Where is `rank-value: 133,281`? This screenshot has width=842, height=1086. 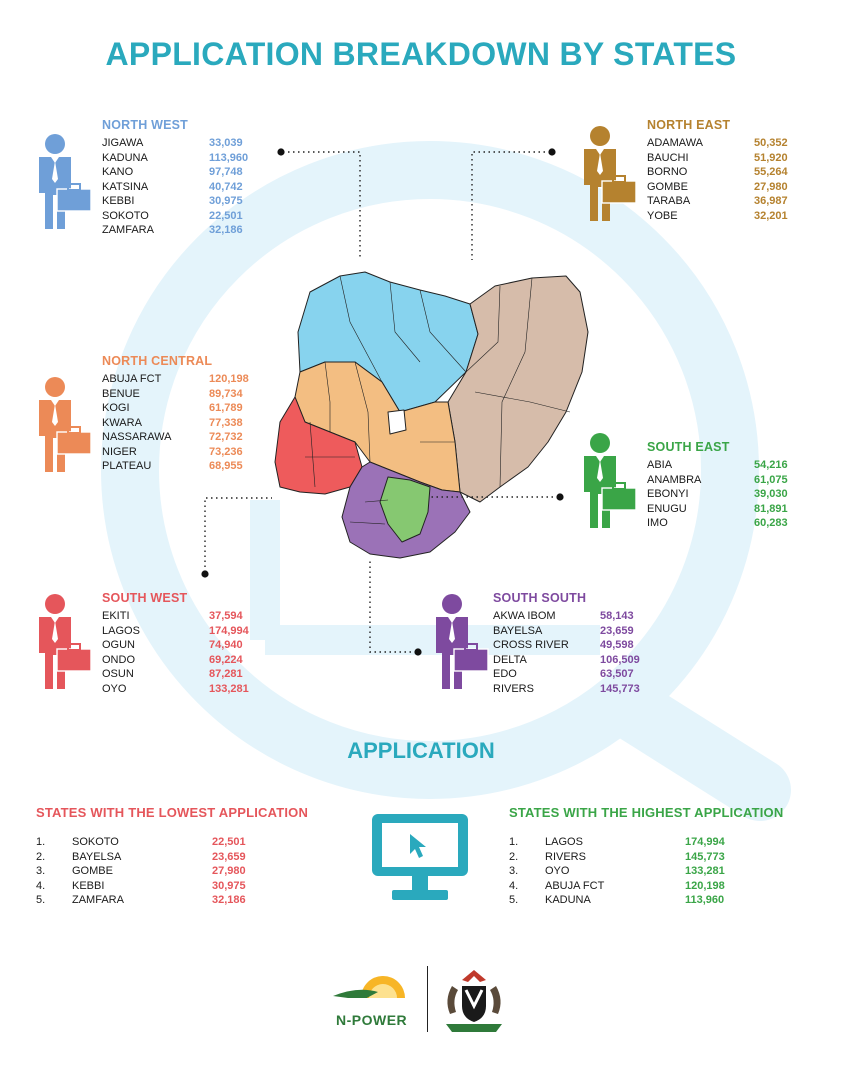 rank-value: 133,281 is located at coordinates (705, 871).